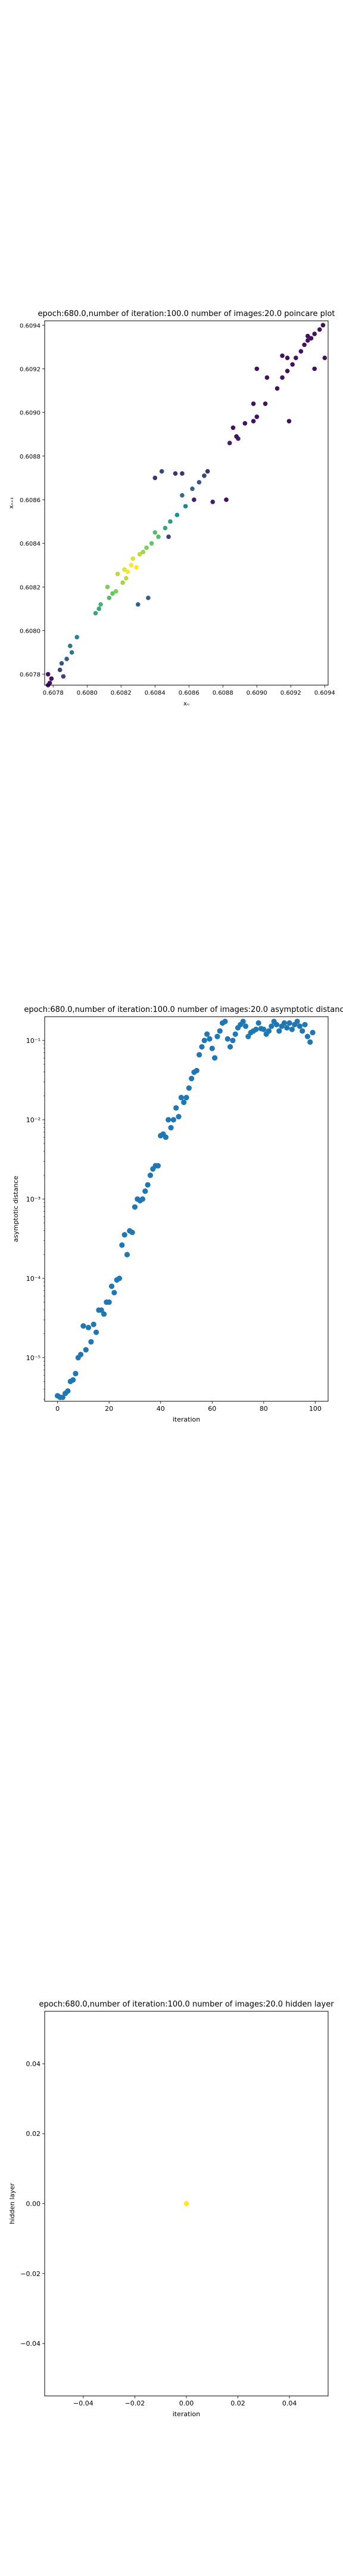 The height and width of the screenshot is (2576, 343). I want to click on y-tick-label: 0.6078, so click(30, 675).